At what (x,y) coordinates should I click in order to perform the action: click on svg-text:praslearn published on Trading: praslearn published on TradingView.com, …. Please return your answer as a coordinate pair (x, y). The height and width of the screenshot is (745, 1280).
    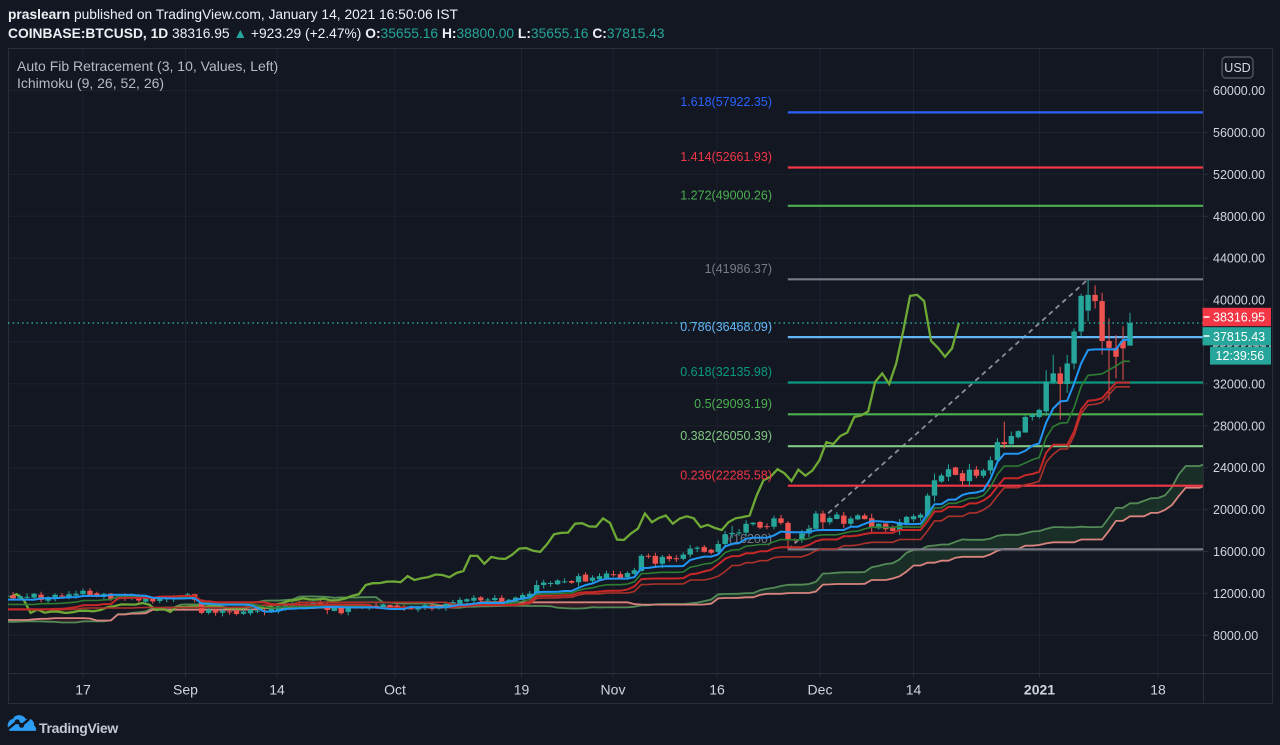
    Looking at the image, I should click on (233, 14).